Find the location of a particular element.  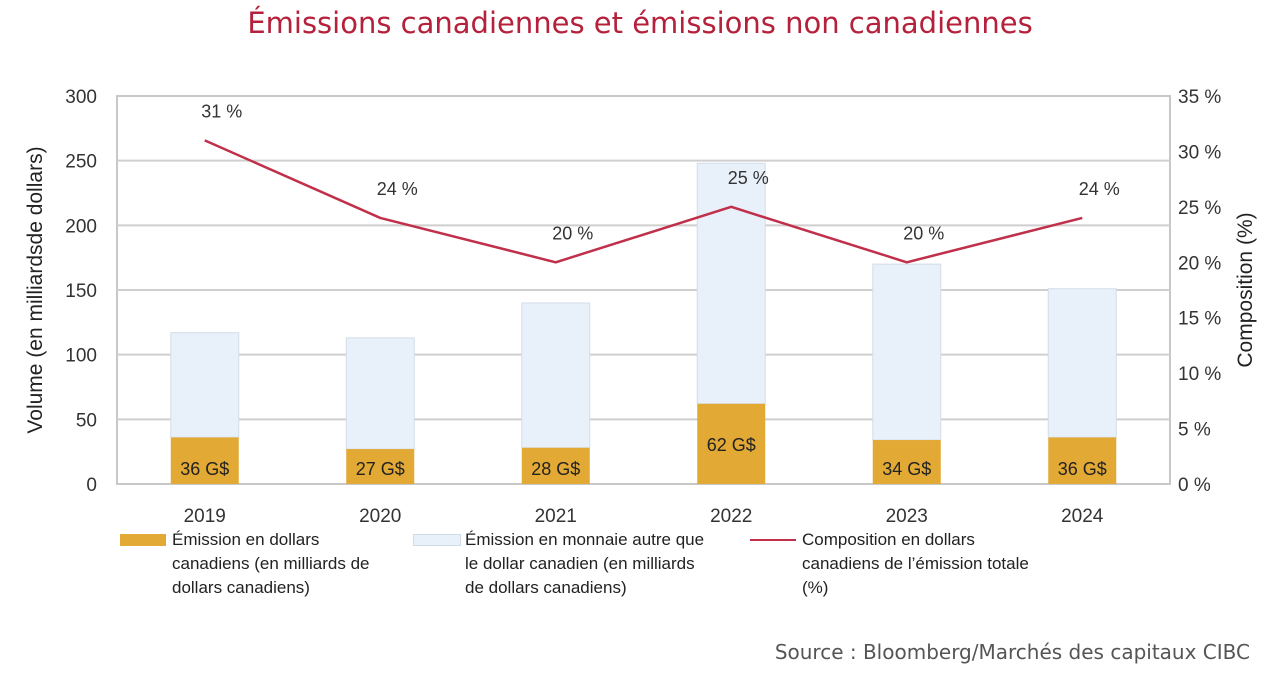

x-tick-label: 2023 is located at coordinates (907, 516).